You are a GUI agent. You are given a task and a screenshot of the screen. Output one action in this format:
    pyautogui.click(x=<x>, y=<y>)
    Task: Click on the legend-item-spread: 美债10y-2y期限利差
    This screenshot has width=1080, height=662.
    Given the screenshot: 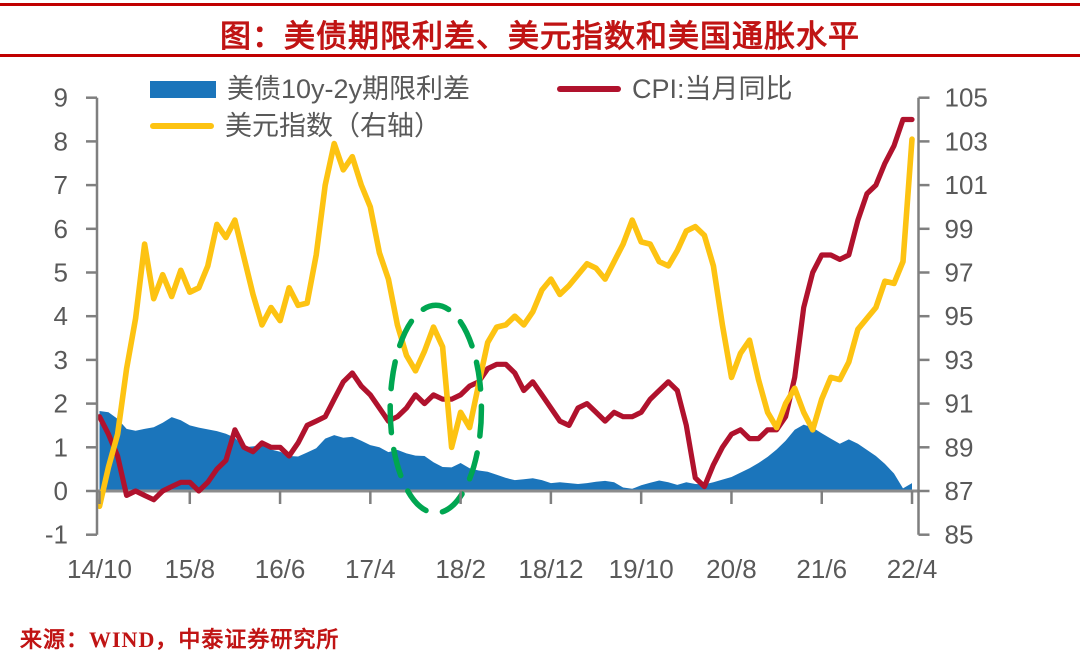 What is the action you would take?
    pyautogui.click(x=310, y=89)
    